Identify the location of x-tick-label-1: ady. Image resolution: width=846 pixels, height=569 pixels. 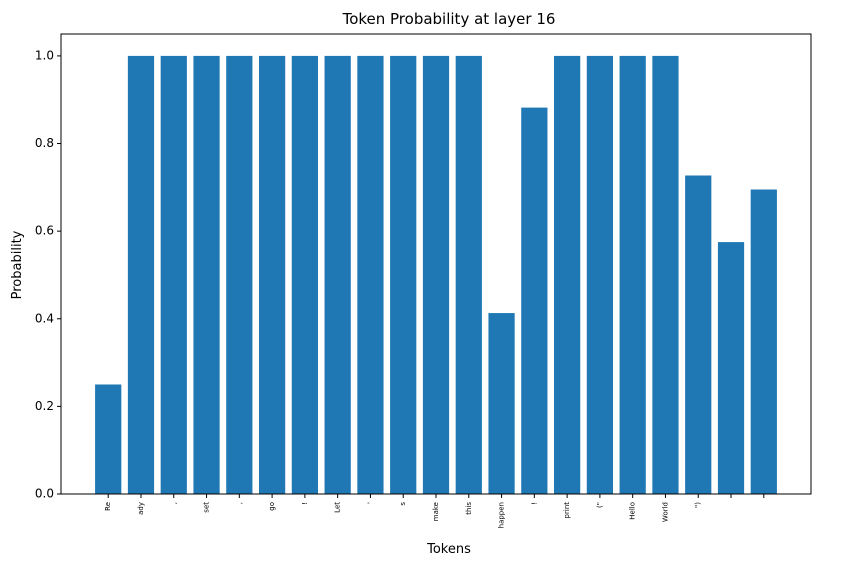
(141, 508).